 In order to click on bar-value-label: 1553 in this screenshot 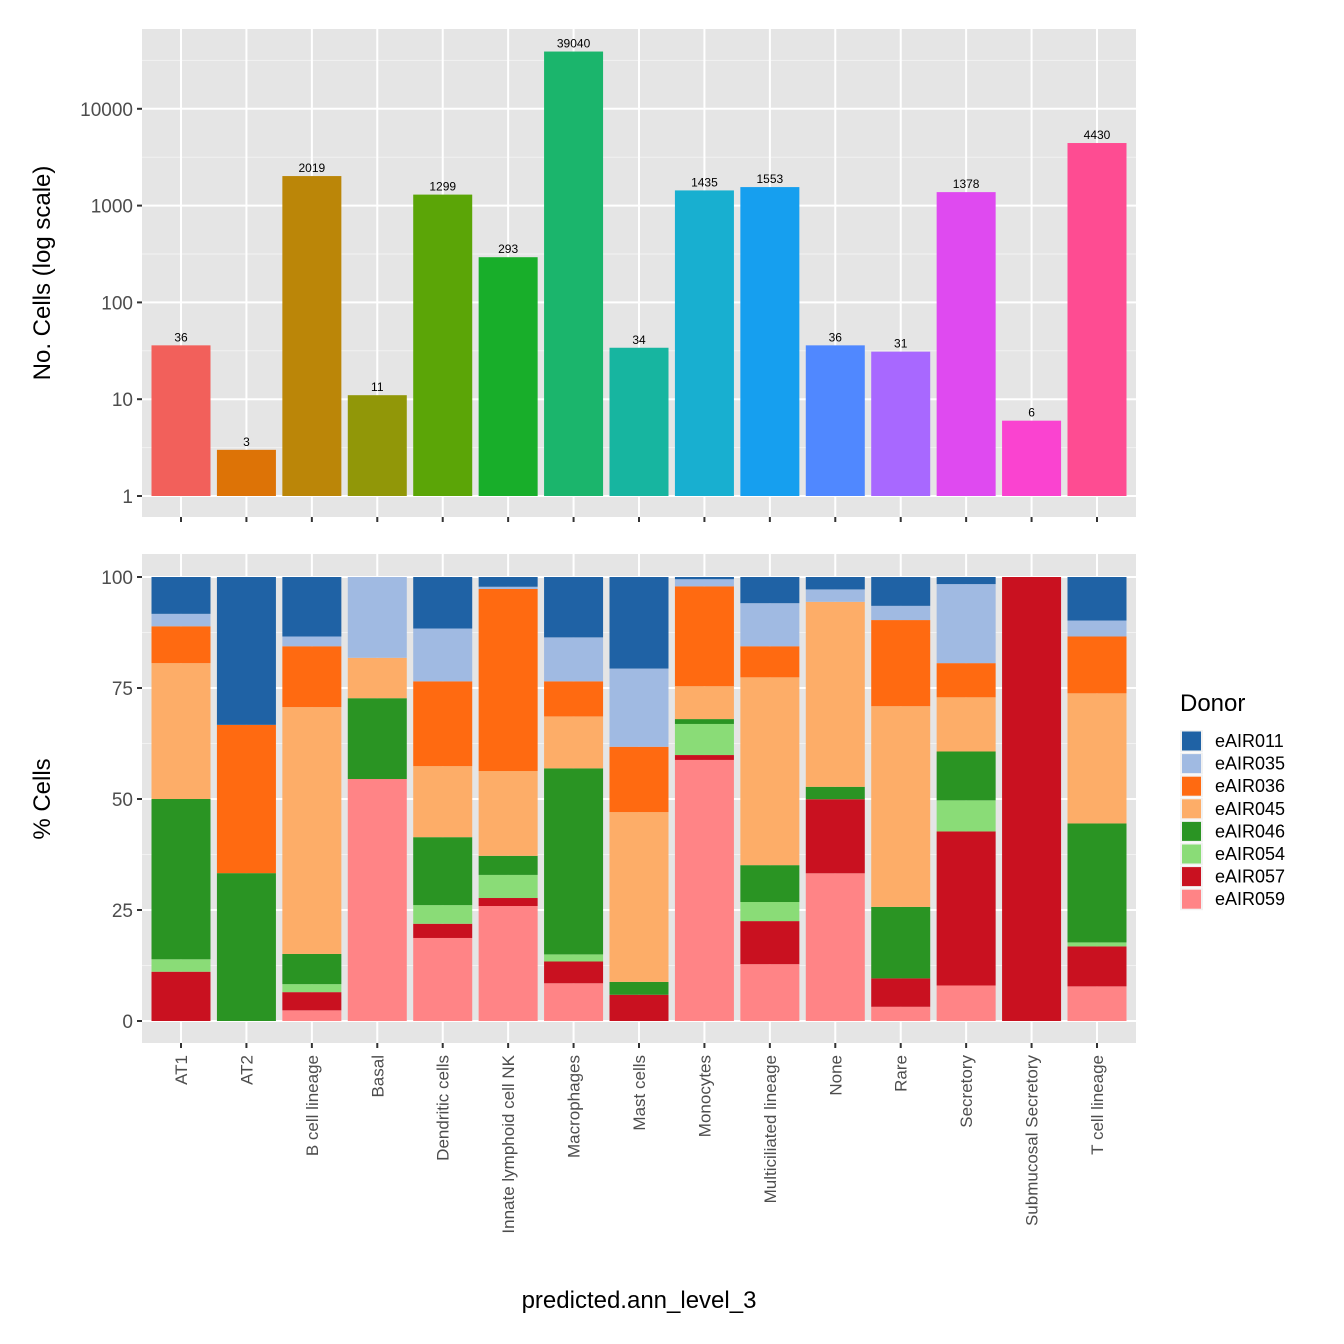, I will do `click(770, 179)`.